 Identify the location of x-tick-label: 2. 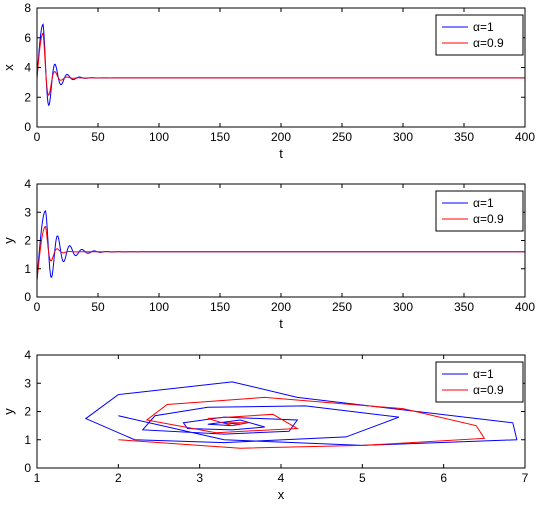
(118, 478).